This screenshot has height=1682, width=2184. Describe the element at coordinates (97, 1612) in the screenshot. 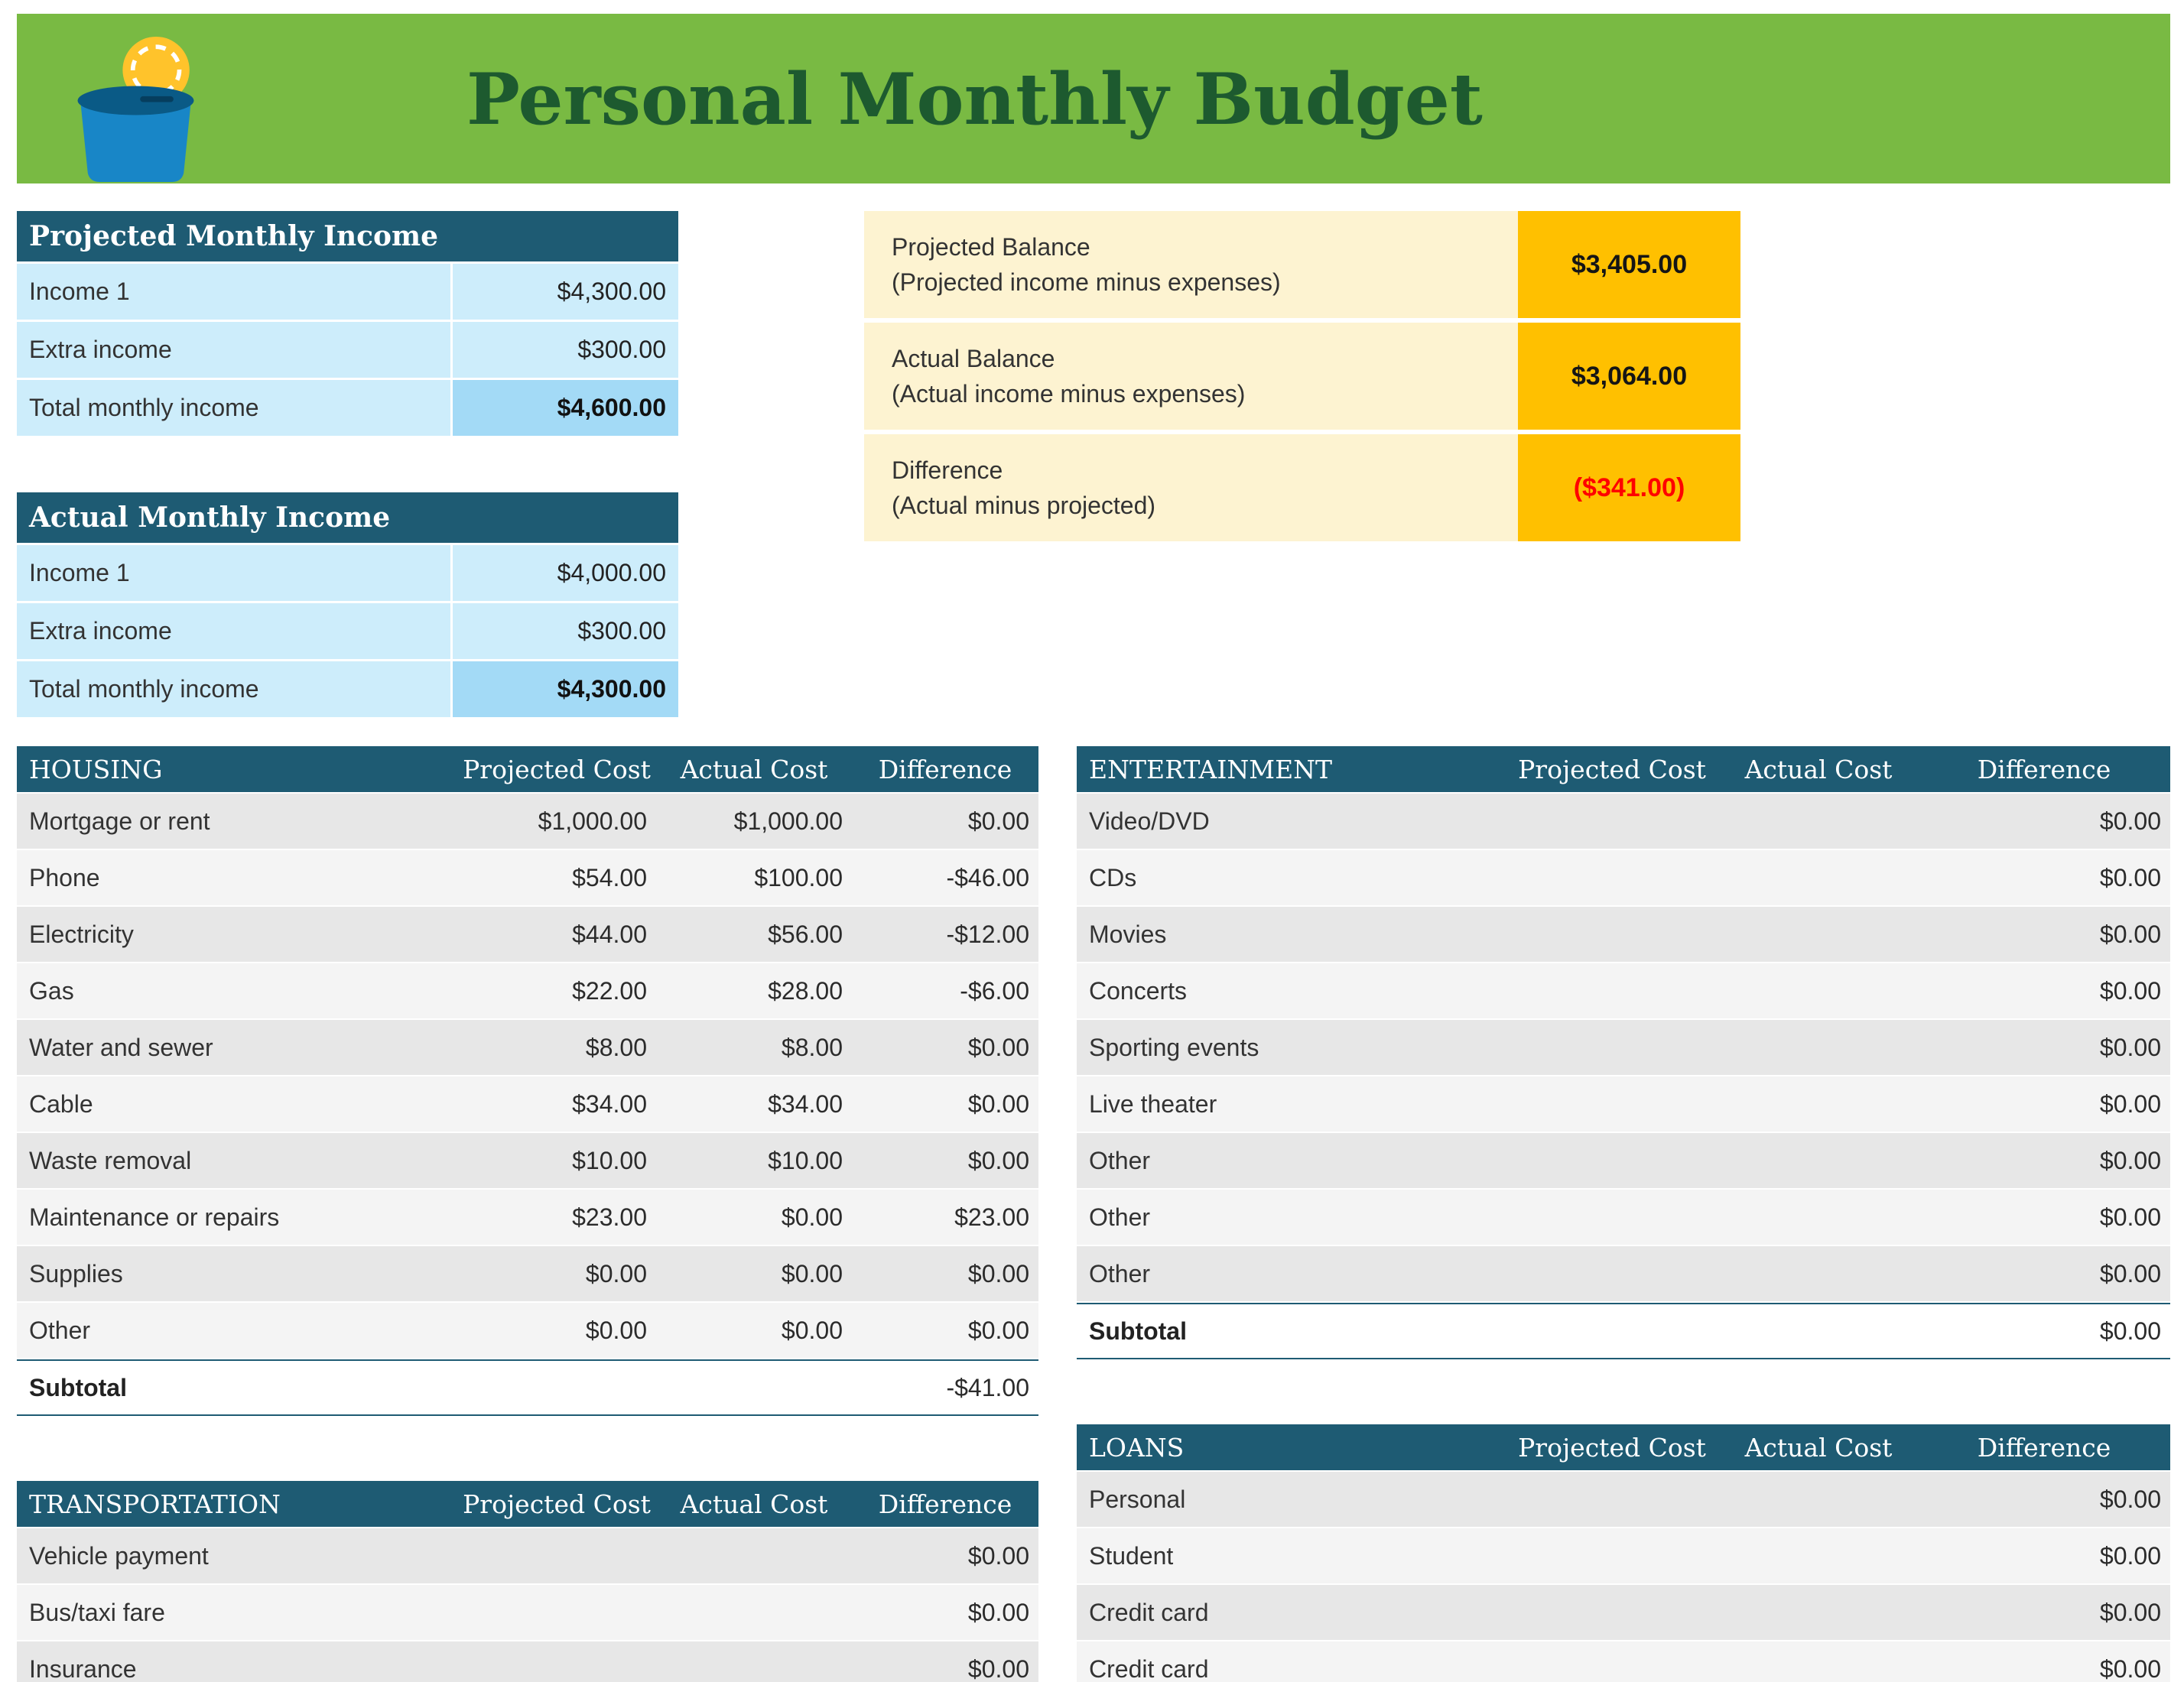

I see `row-label-cell: Bus/taxi fare` at that location.